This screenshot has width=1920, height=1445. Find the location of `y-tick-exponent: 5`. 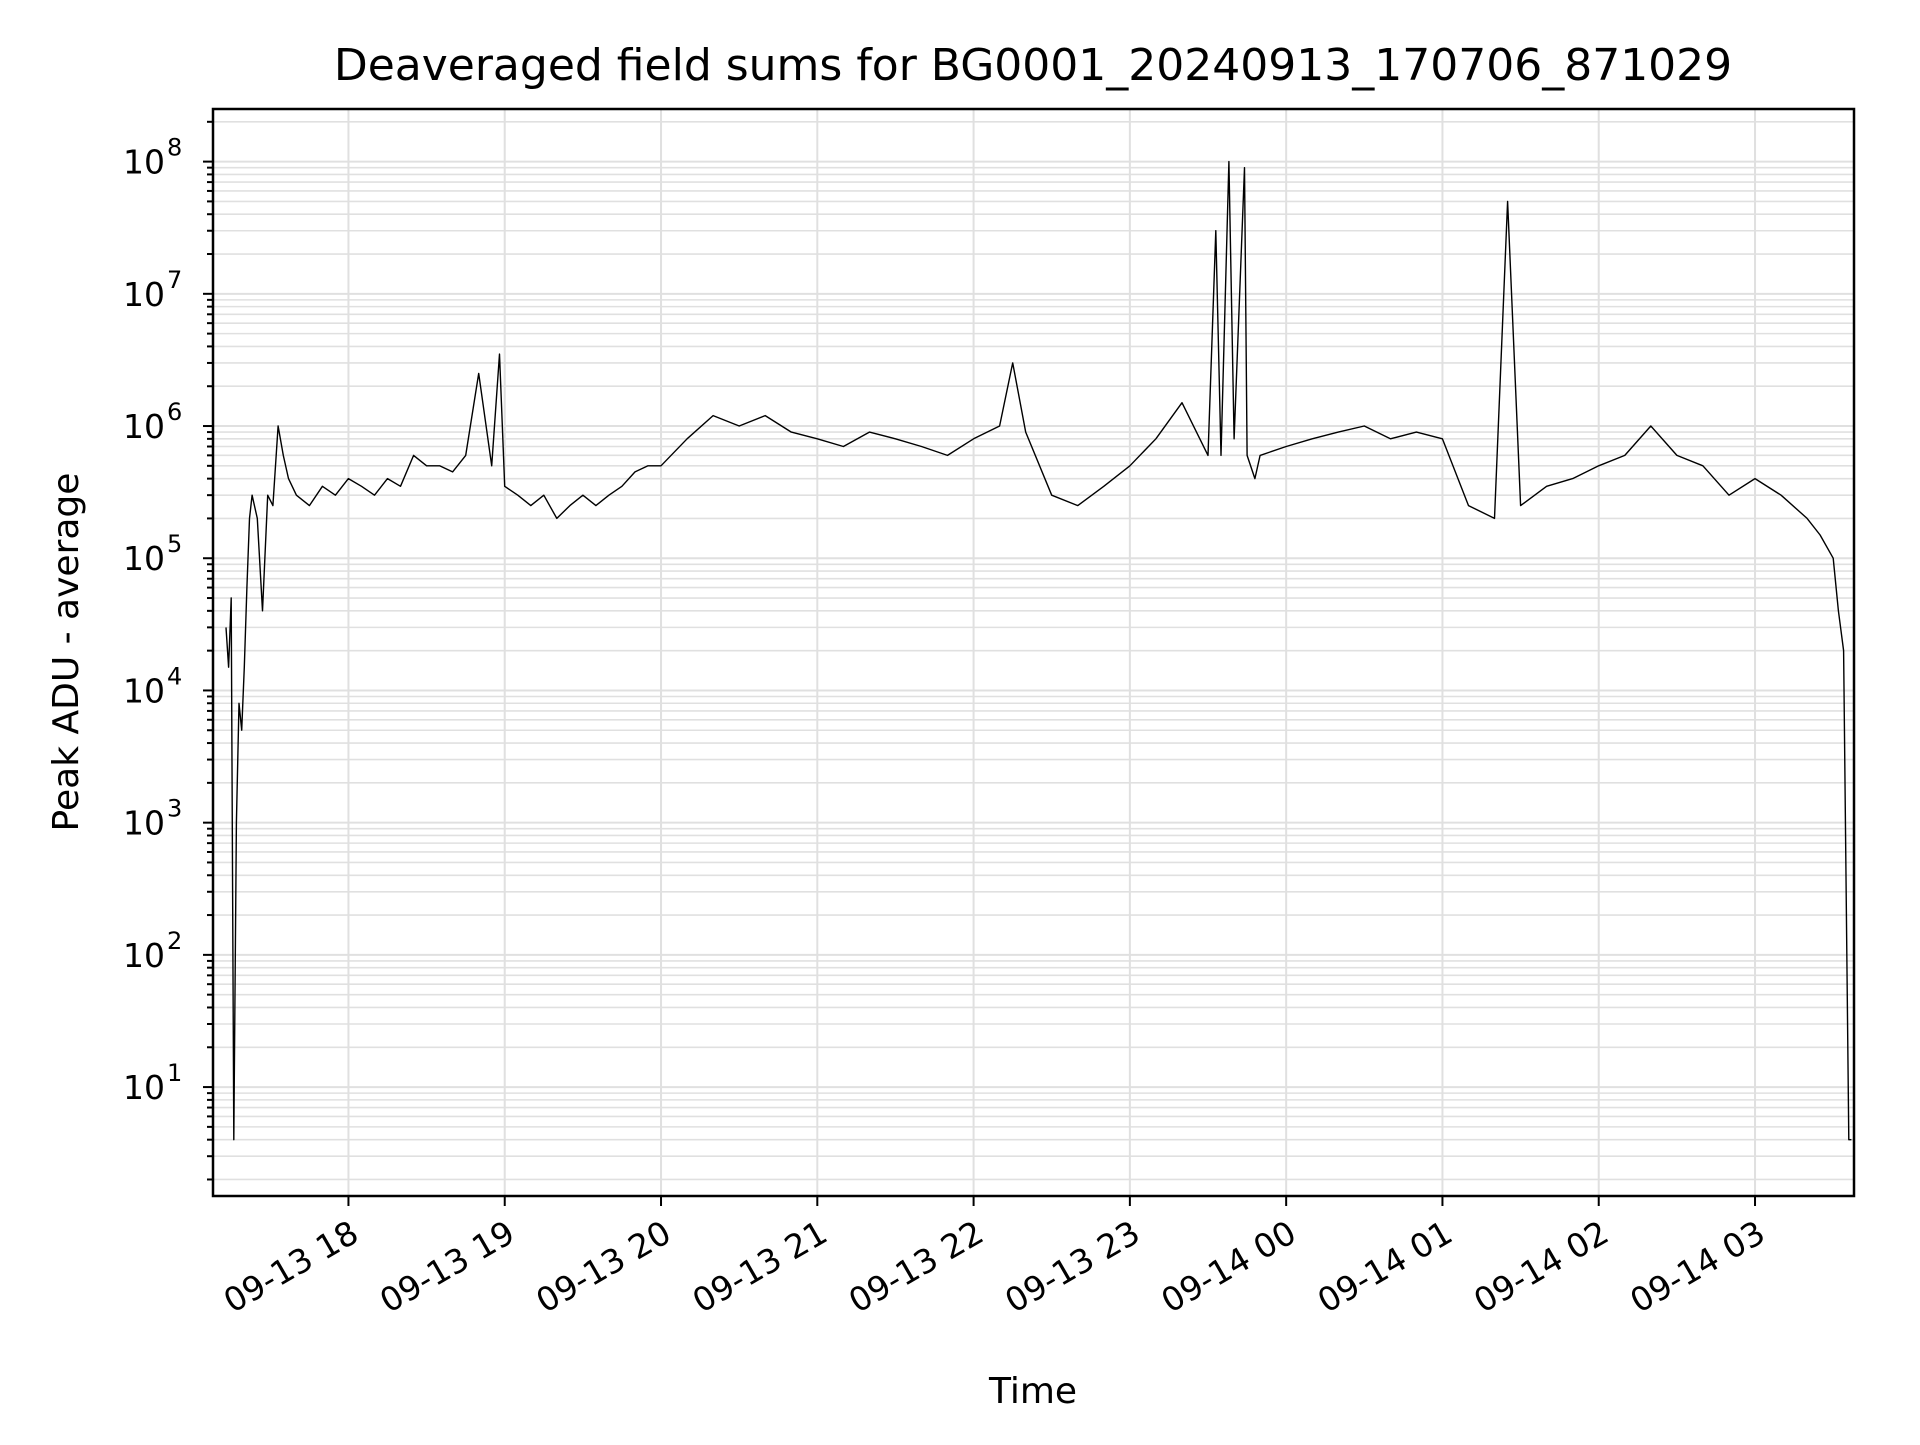

y-tick-exponent: 5 is located at coordinates (174, 544).